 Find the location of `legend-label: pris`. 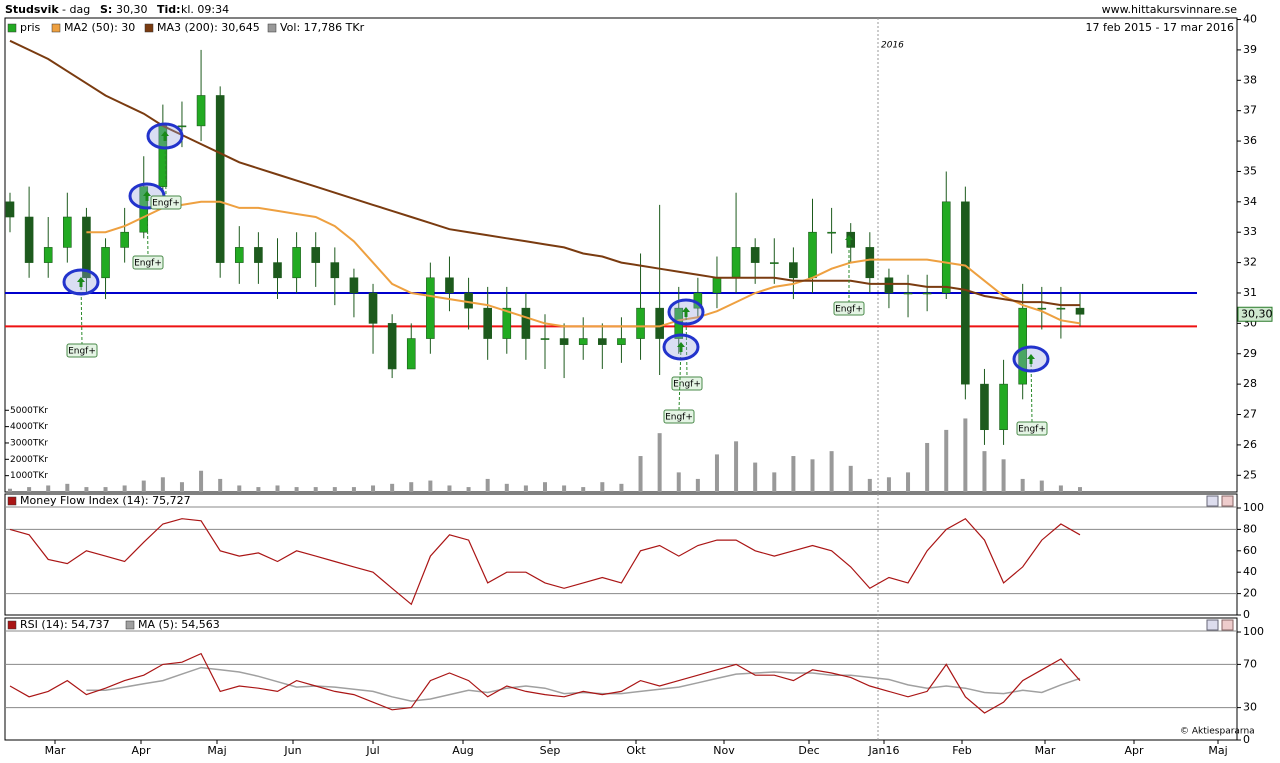

legend-label: pris is located at coordinates (30, 27).